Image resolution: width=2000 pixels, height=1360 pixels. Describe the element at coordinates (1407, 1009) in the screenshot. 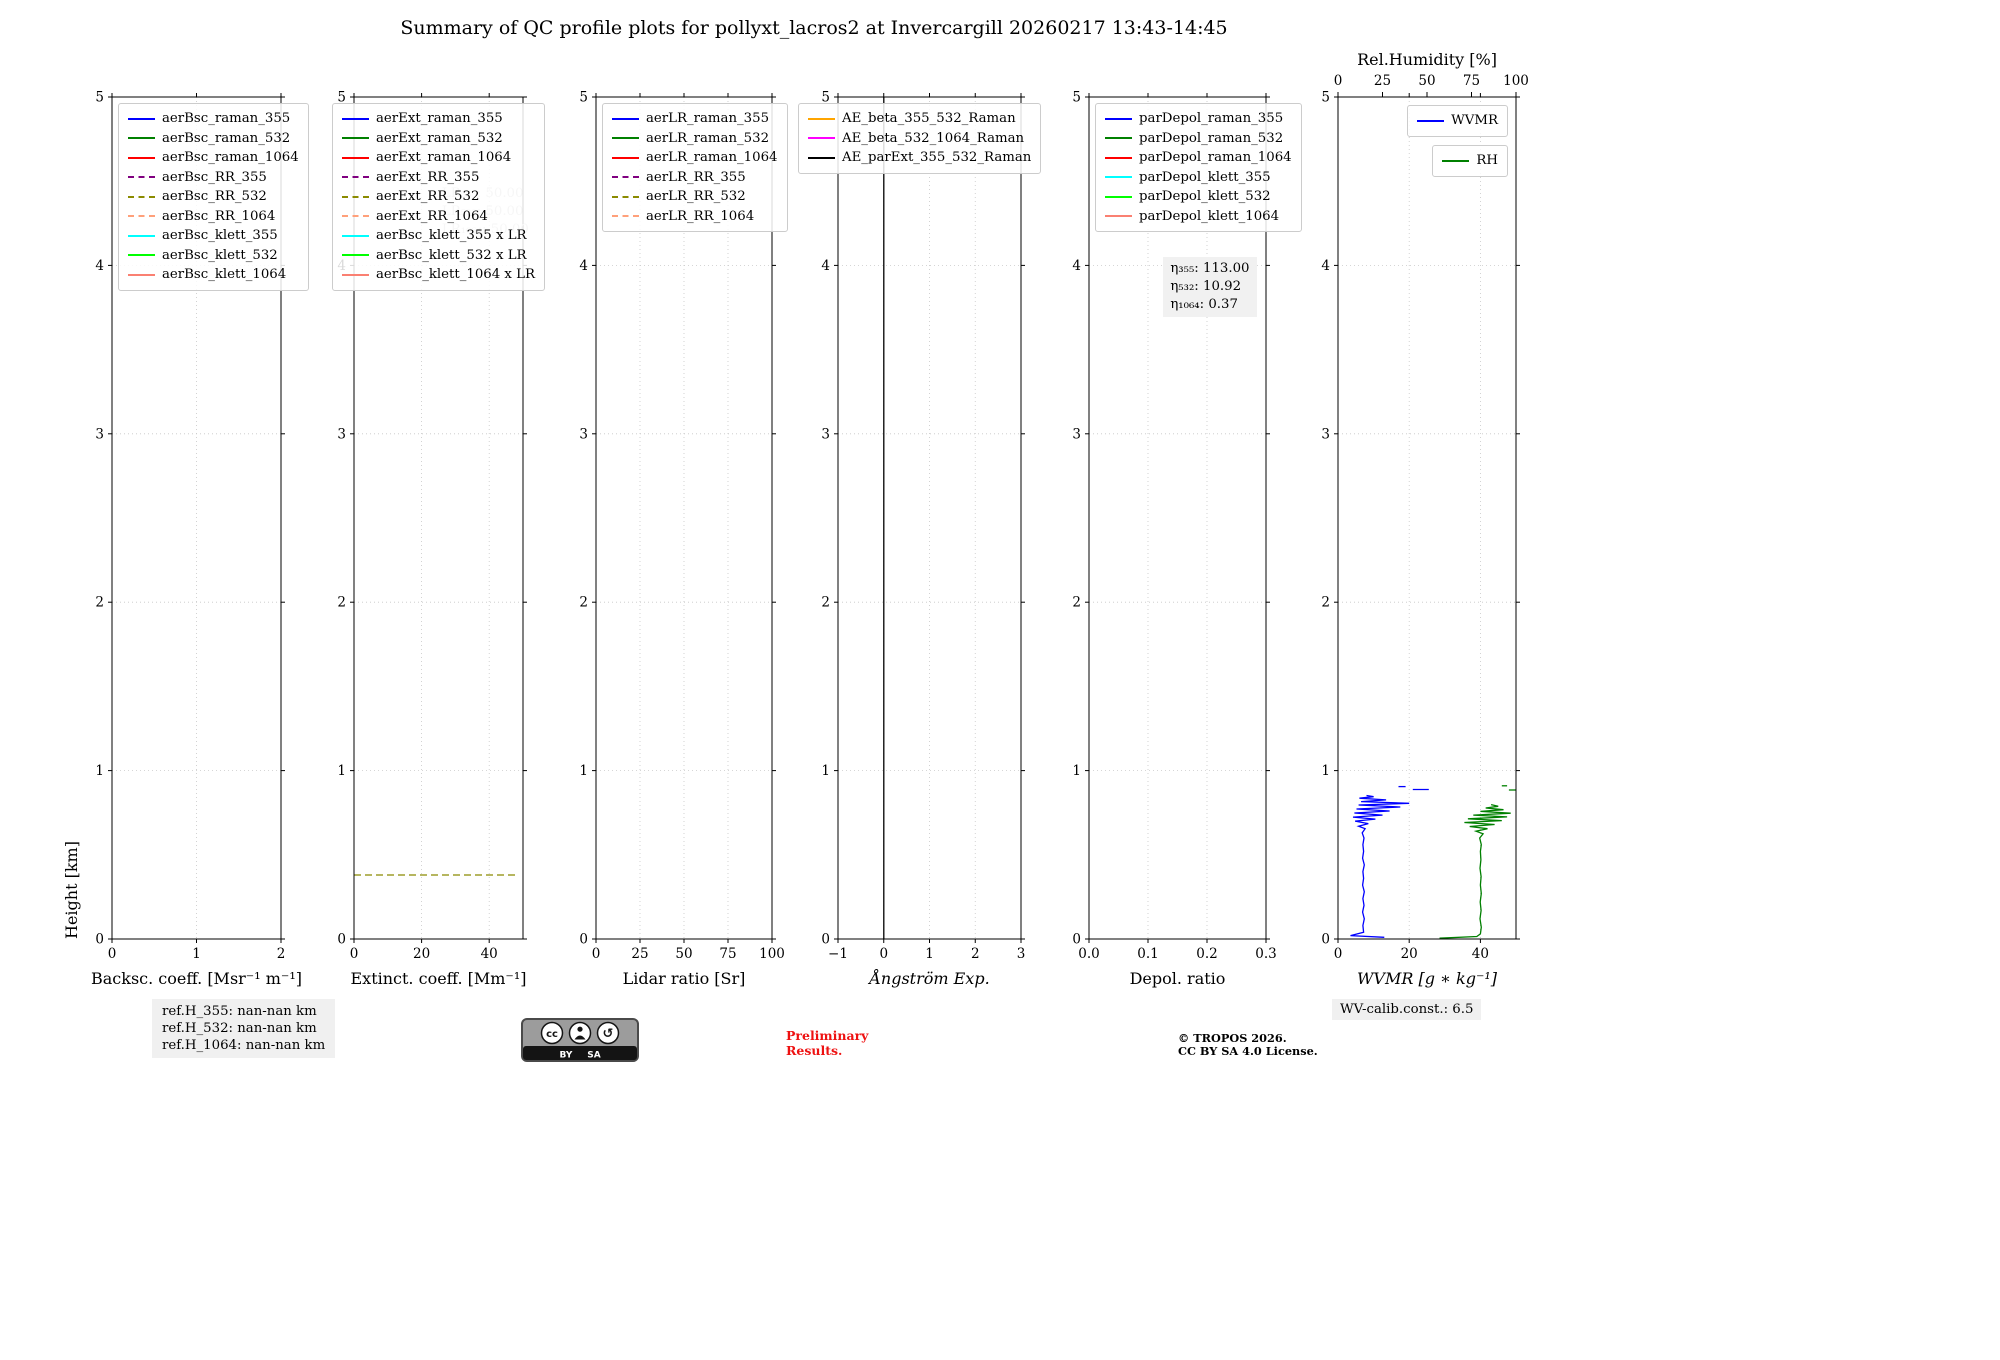

I see `wv-calib-annotation: WV-calib.const.: 6.5` at that location.